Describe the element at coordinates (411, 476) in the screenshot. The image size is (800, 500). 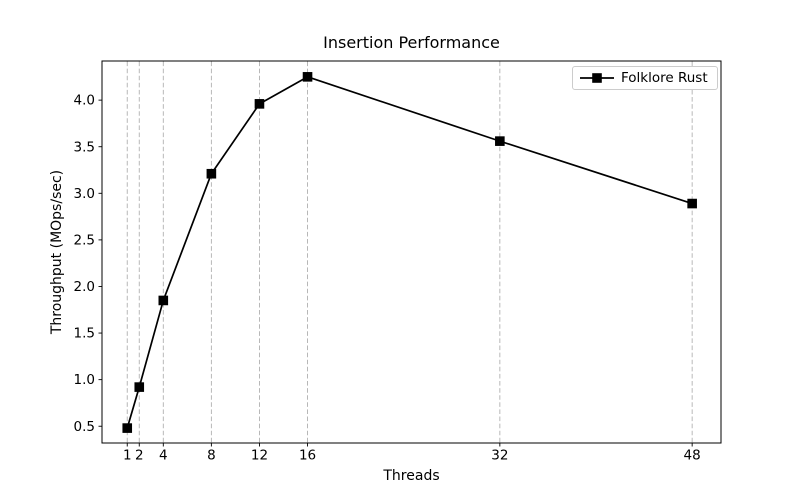
I see `x-axis-label: Threads` at that location.